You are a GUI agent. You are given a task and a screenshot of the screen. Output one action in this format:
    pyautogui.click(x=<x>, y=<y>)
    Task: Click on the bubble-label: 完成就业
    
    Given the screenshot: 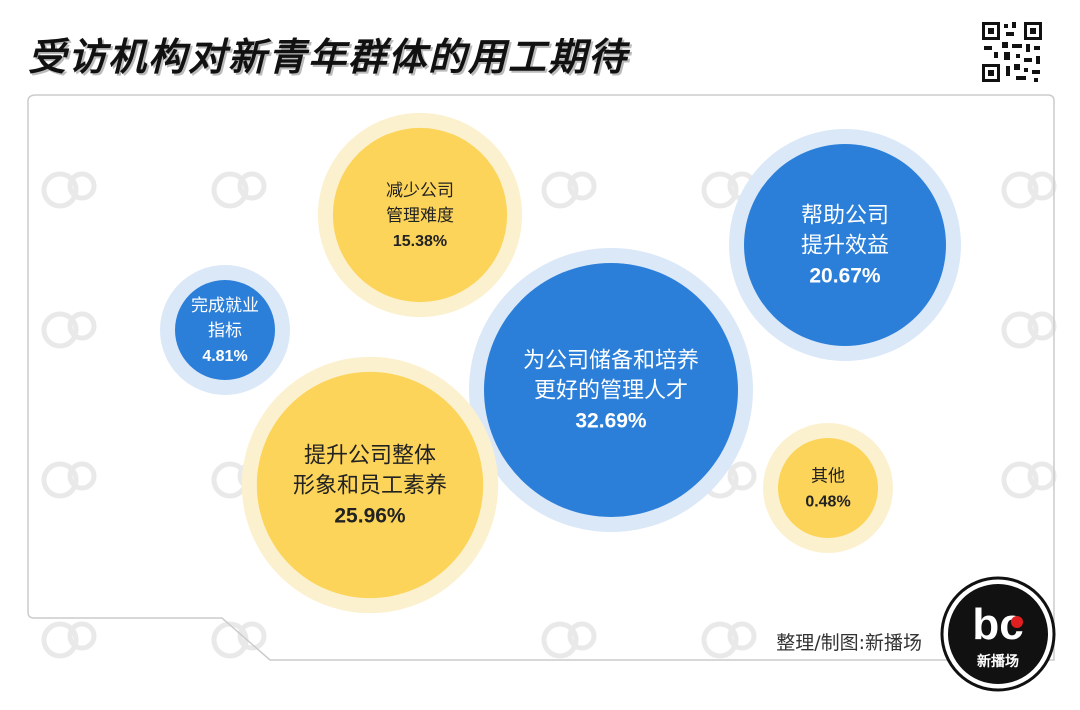 What is the action you would take?
    pyautogui.click(x=225, y=306)
    